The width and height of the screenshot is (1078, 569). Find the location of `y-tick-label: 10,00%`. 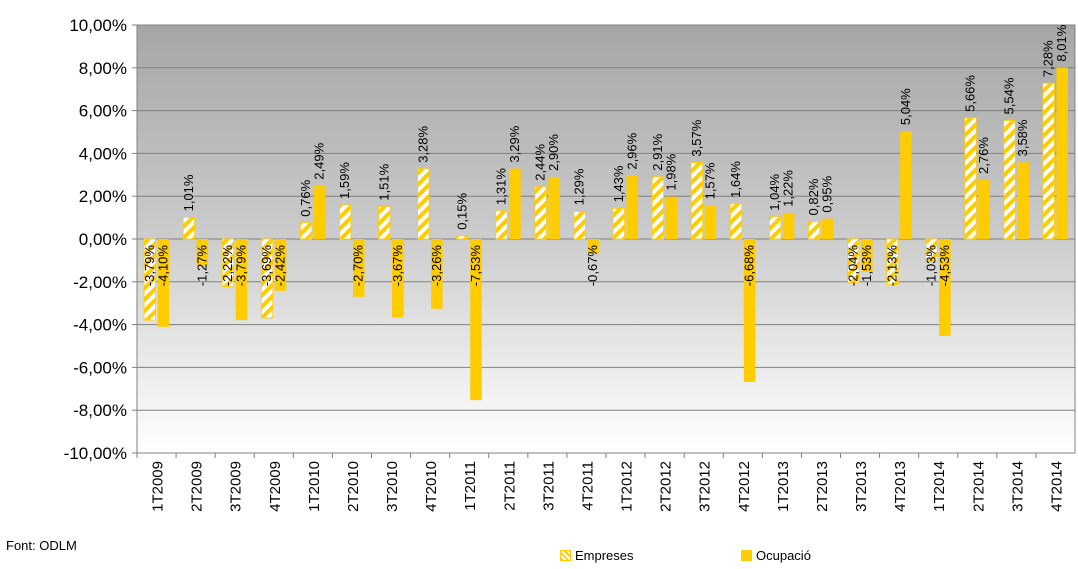

y-tick-label: 10,00% is located at coordinates (98, 25).